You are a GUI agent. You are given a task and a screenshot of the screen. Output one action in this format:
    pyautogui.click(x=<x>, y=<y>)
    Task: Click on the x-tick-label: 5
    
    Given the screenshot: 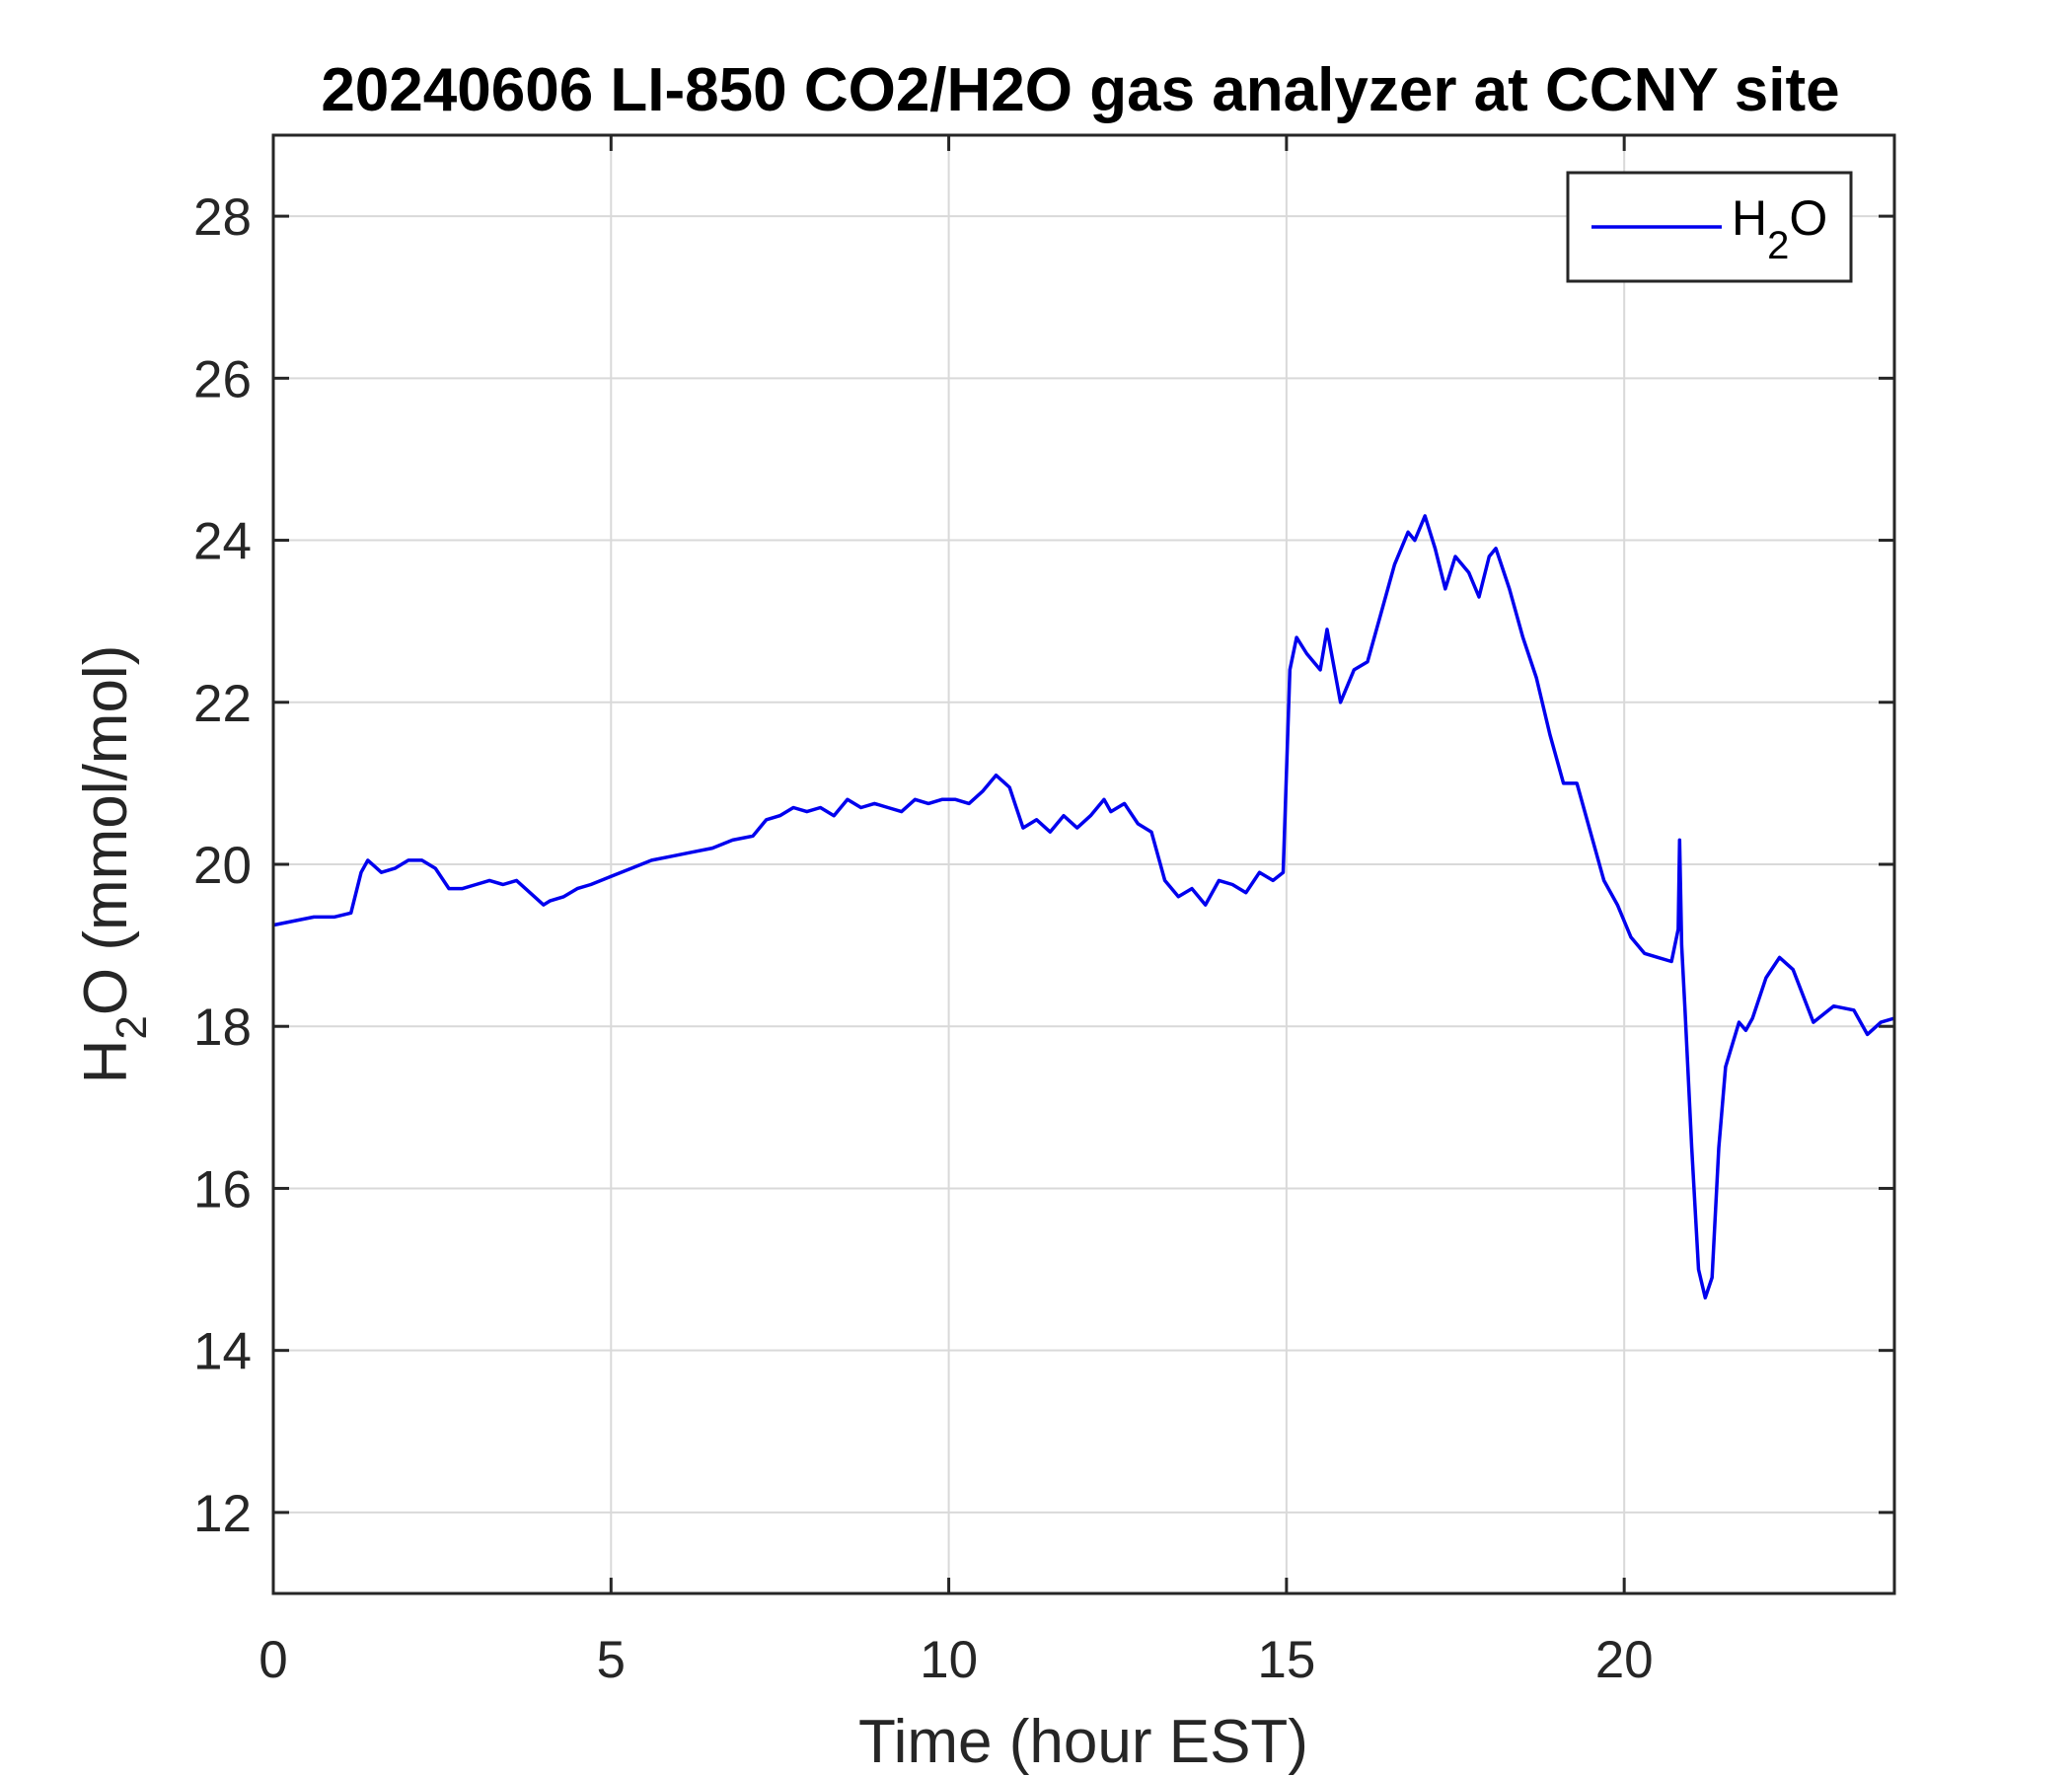 What is the action you would take?
    pyautogui.click(x=611, y=1660)
    